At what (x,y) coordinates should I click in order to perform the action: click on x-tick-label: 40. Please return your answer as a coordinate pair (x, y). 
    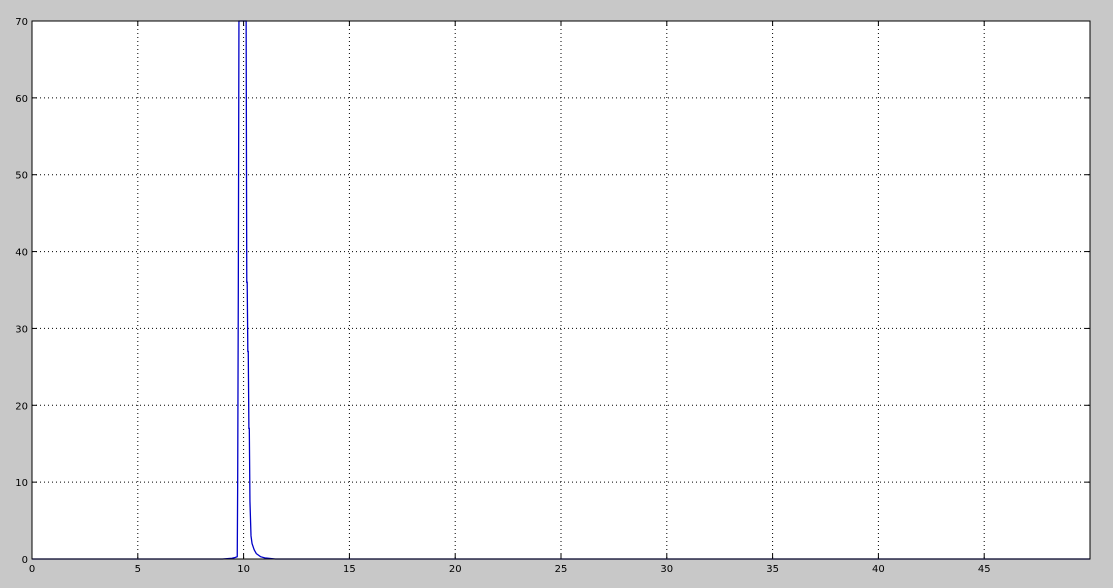
    Looking at the image, I should click on (878, 569).